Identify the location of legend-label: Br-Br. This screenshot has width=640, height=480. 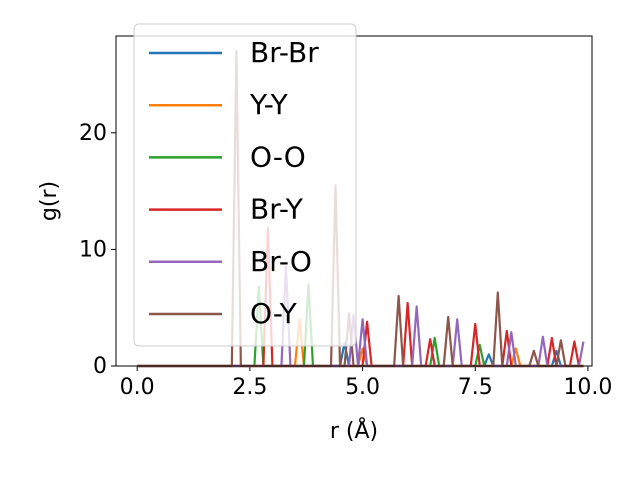
(284, 52).